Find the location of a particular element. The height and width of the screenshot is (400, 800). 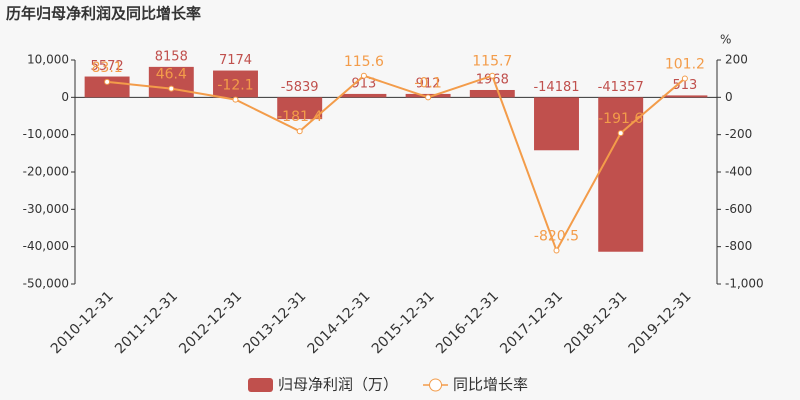

x-tick-label: 2014-12-31 is located at coordinates (339, 322).